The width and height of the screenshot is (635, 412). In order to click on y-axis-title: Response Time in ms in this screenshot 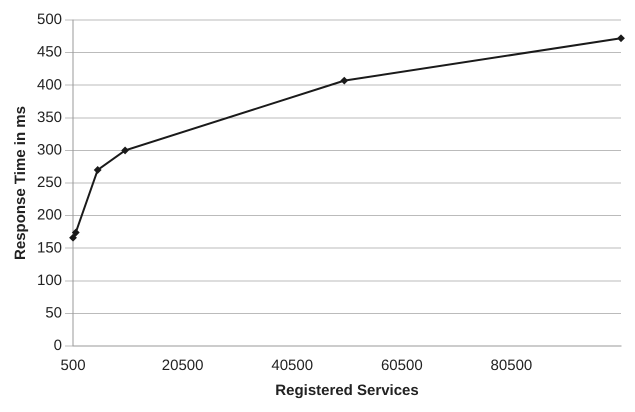, I will do `click(21, 183)`.